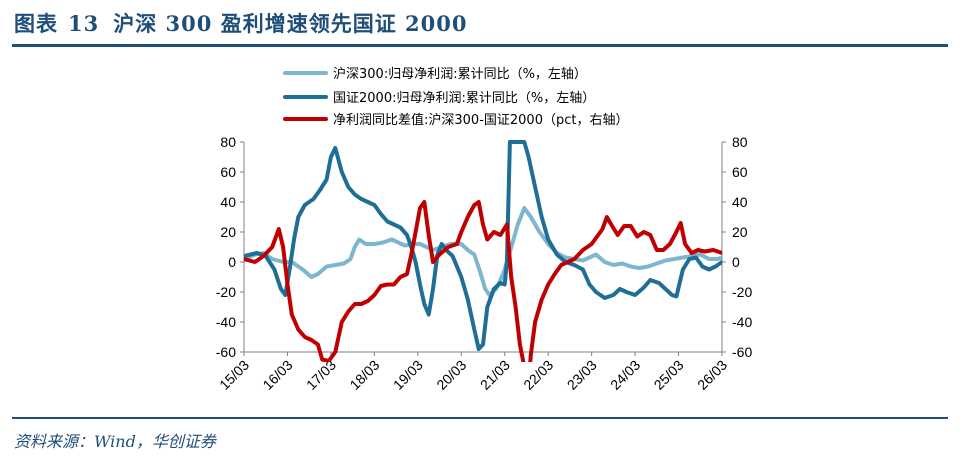 The height and width of the screenshot is (465, 960). Describe the element at coordinates (460, 74) in the screenshot. I see `legend-label-1: 沪深300:归母净利润:累计同比（%，左轴）` at that location.